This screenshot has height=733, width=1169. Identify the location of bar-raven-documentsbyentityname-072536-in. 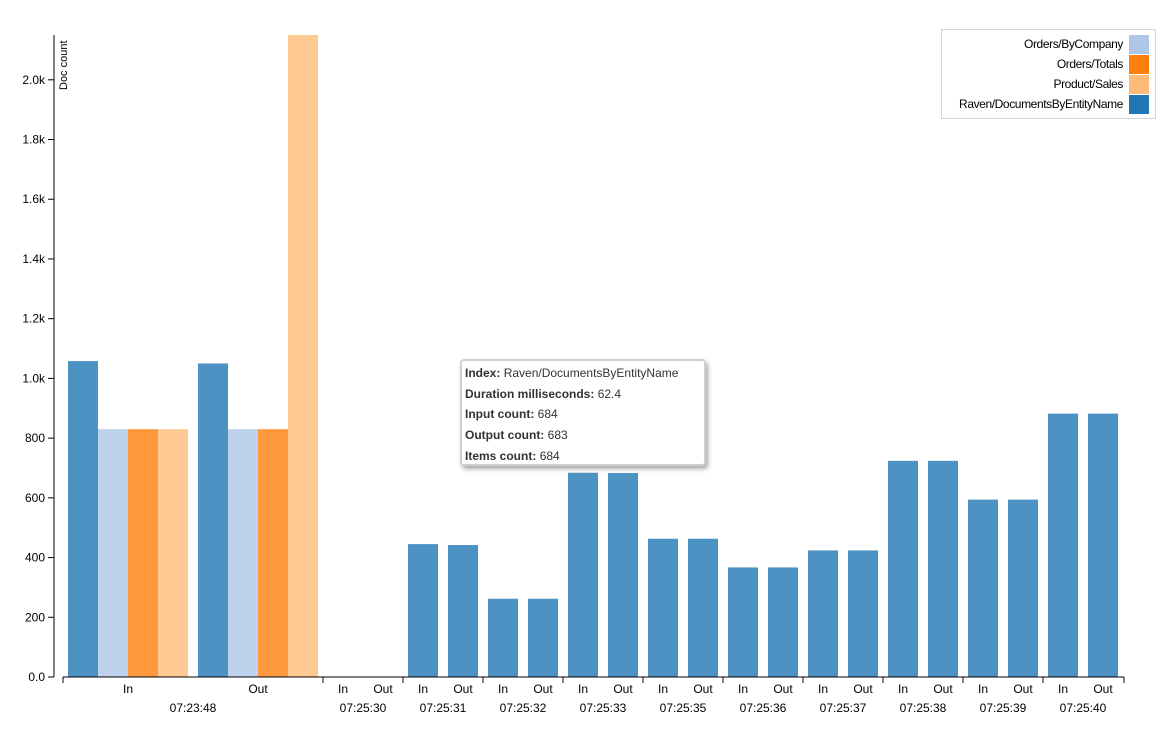
(743, 622).